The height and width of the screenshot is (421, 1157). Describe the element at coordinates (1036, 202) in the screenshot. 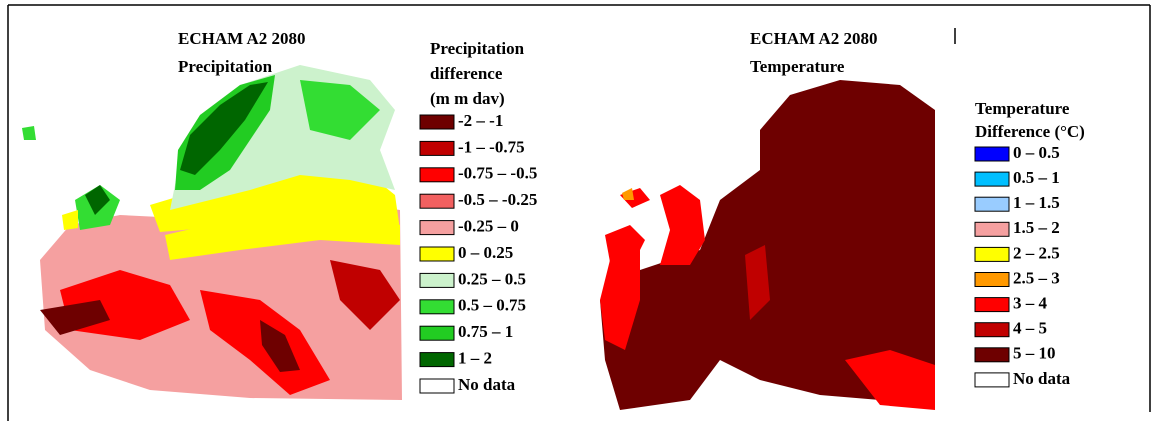

I see `legend-label: 1 – 1.5` at that location.